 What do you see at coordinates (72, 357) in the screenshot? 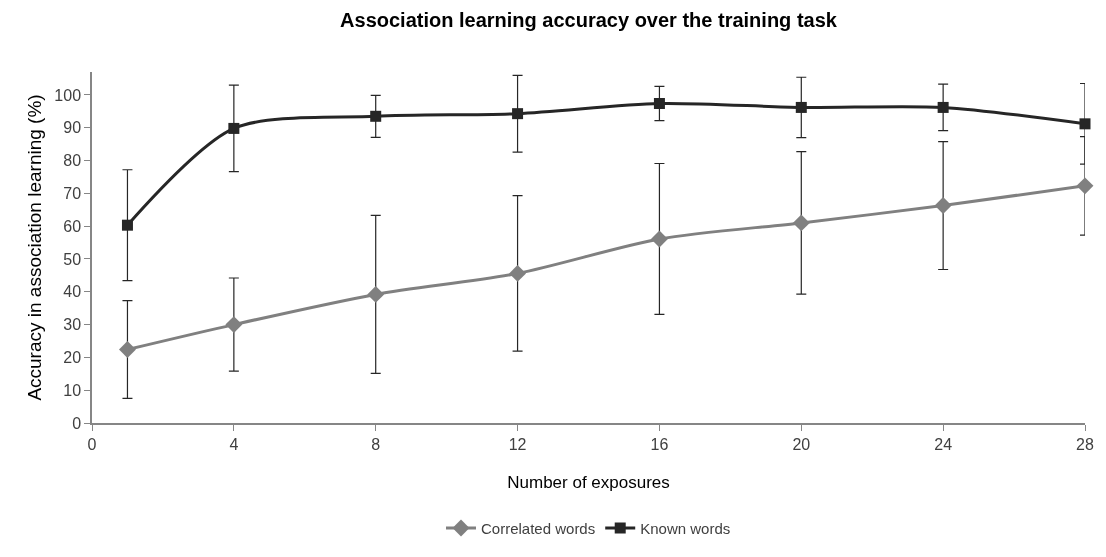
I see `y-tick-label: 20` at bounding box center [72, 357].